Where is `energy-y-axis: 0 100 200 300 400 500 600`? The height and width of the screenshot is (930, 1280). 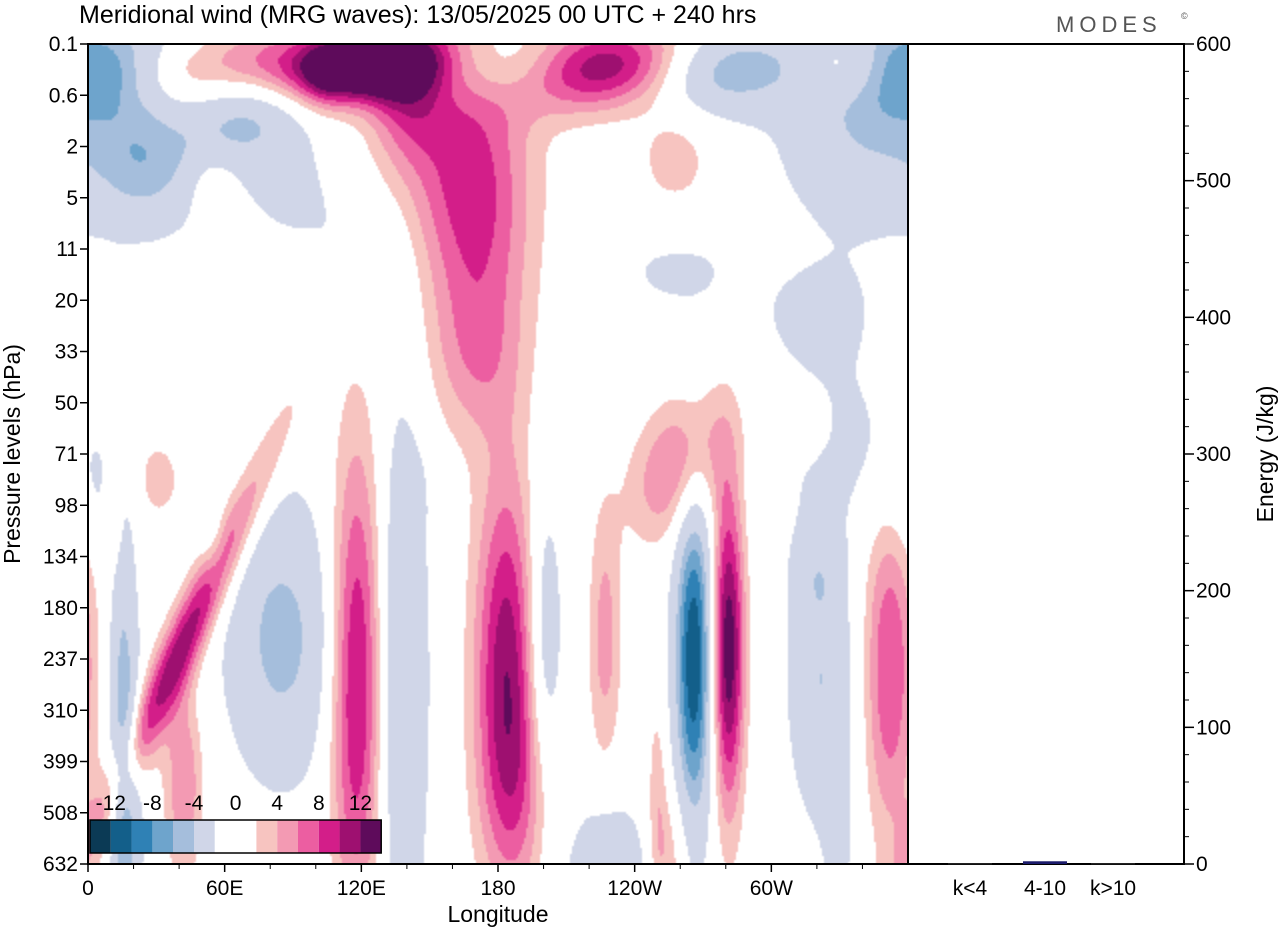 energy-y-axis: 0 100 200 300 400 500 600 is located at coordinates (1207, 454).